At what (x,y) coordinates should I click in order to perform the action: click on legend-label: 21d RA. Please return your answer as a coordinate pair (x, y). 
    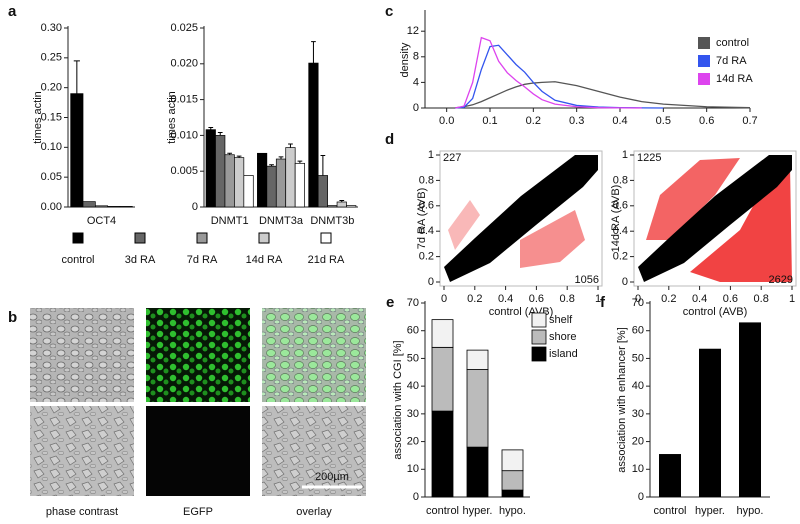
    Looking at the image, I should click on (326, 260).